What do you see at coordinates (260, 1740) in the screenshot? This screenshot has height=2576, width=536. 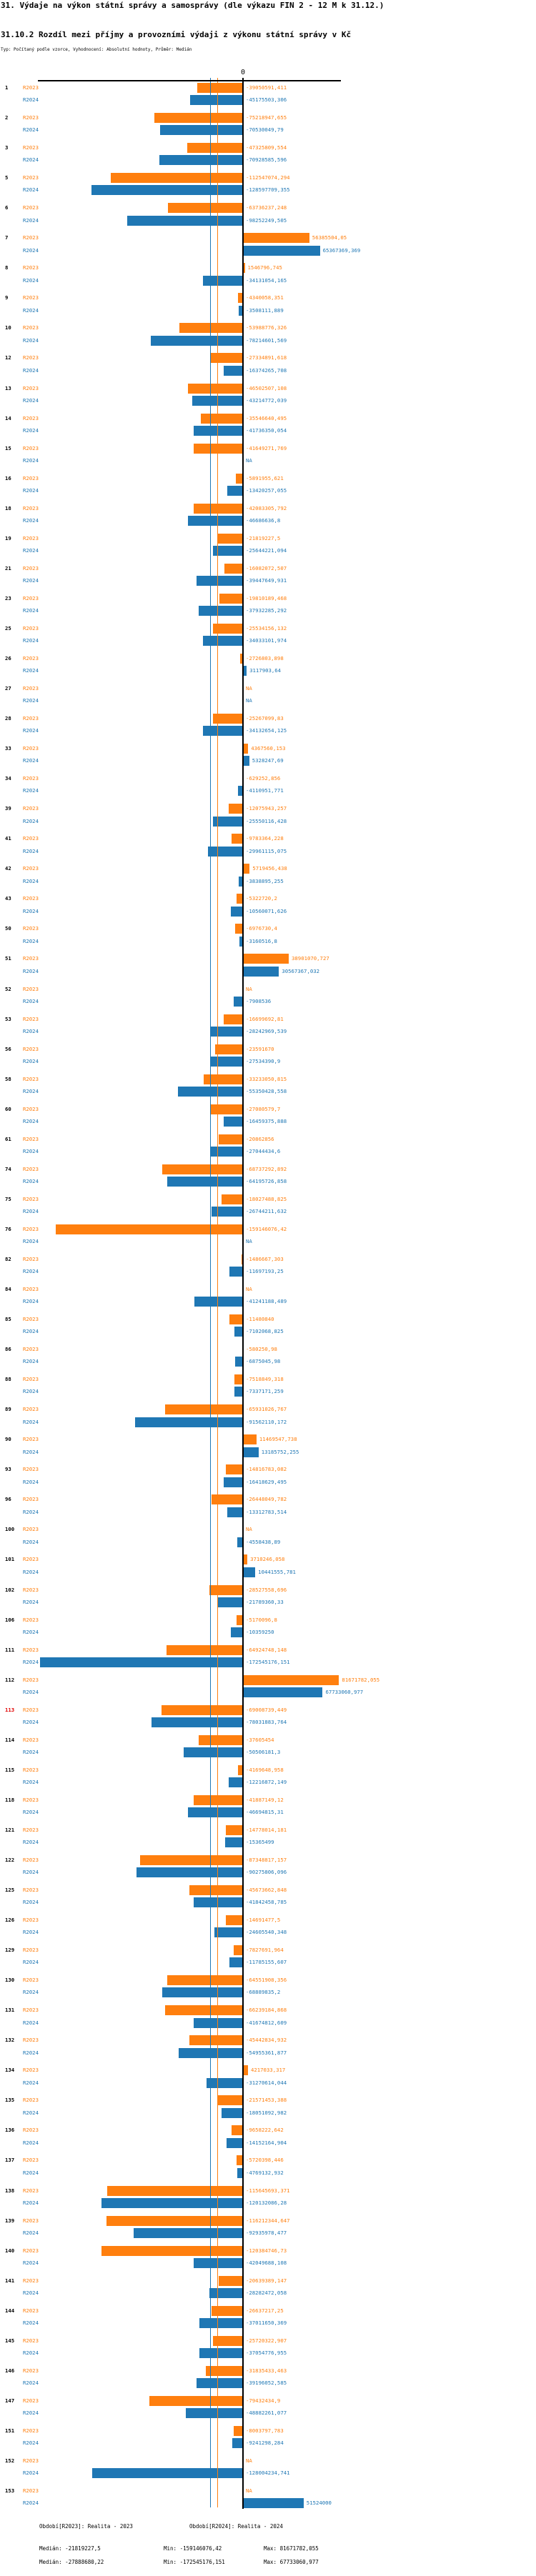 I see `value-label-r2023: -37605454` at bounding box center [260, 1740].